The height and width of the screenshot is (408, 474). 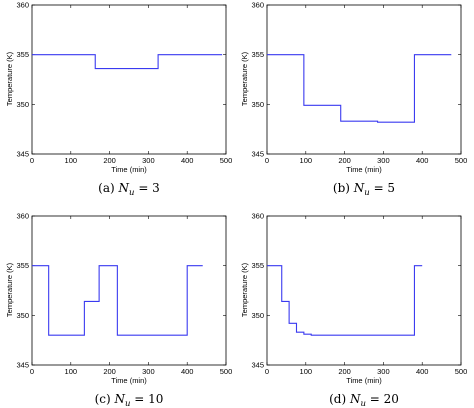 What do you see at coordinates (32, 160) in the screenshot?
I see `x-tick-label-a-0: 0` at bounding box center [32, 160].